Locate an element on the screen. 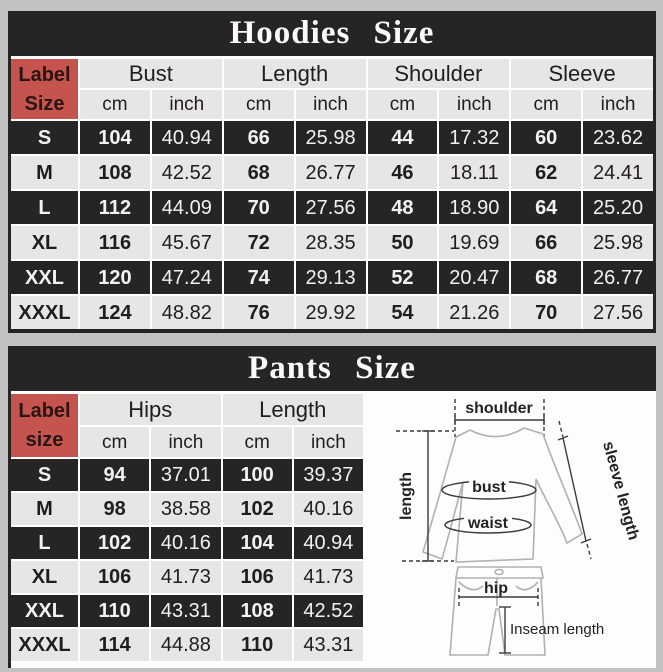 This screenshot has width=663, height=672. value-cell: 44.88 is located at coordinates (186, 645).